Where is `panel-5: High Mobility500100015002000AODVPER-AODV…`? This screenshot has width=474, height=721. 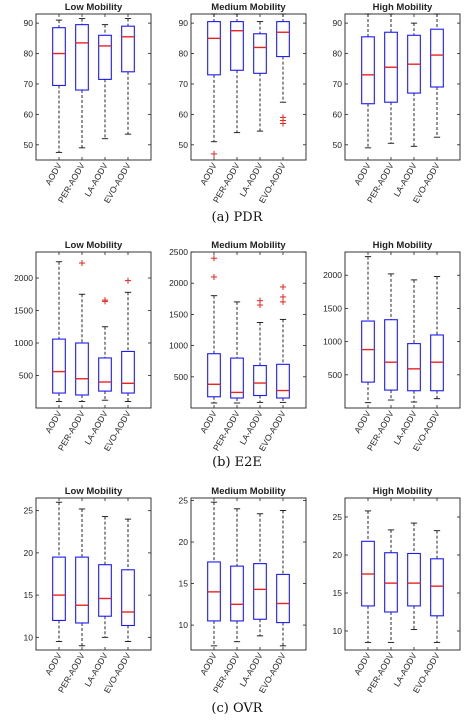
panel-5: High Mobility500100015002000AODVPER-AODV… is located at coordinates (392, 346).